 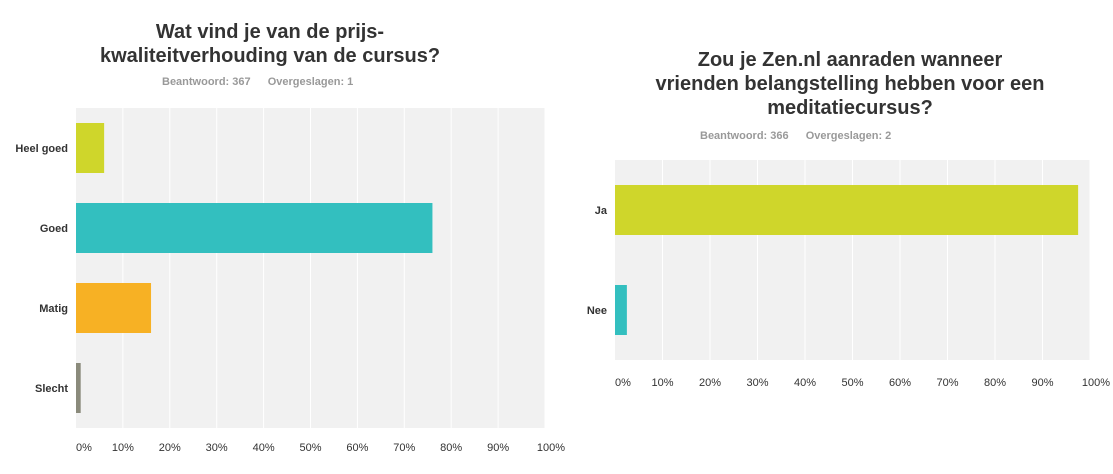 I want to click on answered-count: Beantwoord: 366, so click(x=744, y=136).